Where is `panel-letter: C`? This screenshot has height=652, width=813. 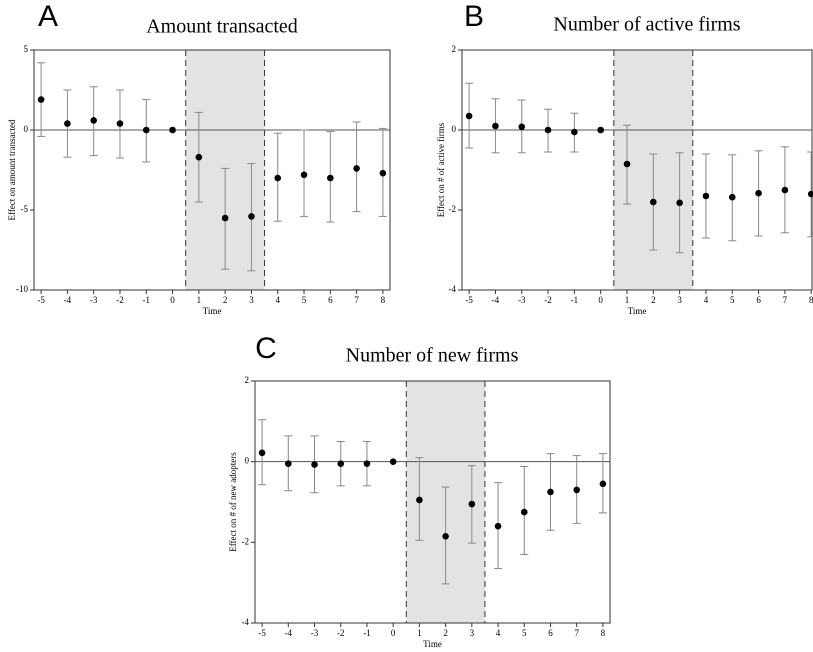 panel-letter: C is located at coordinates (266, 348).